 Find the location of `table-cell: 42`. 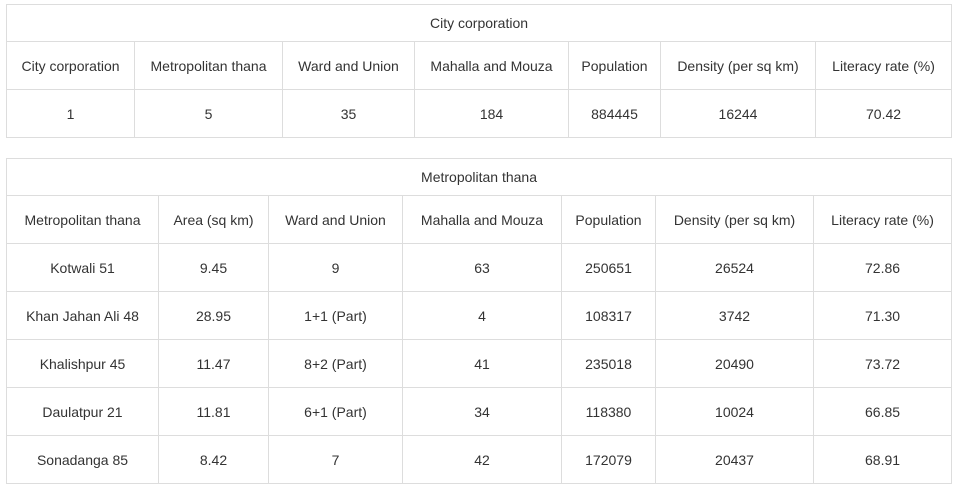

table-cell: 42 is located at coordinates (482, 459).